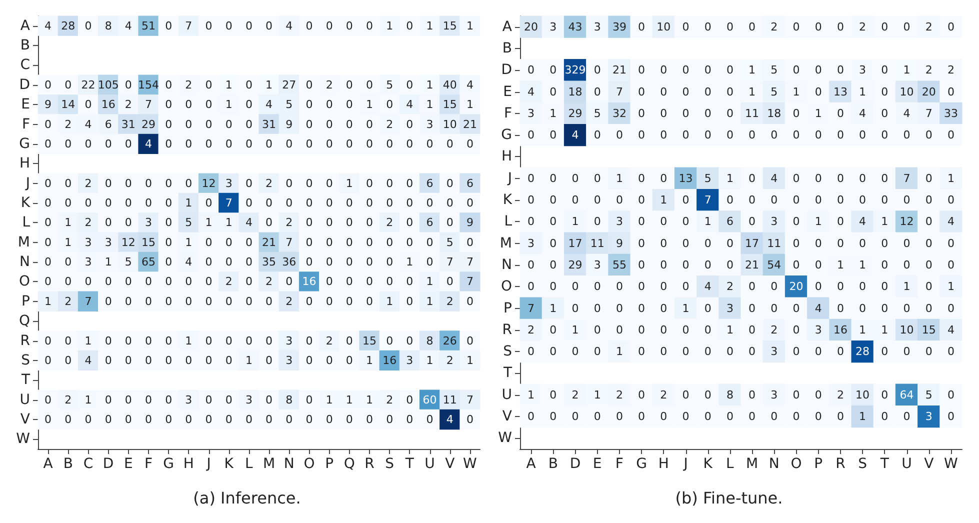 Image resolution: width=979 pixels, height=523 pixels. Describe the element at coordinates (289, 85) in the screenshot. I see `data-label: 27` at that location.